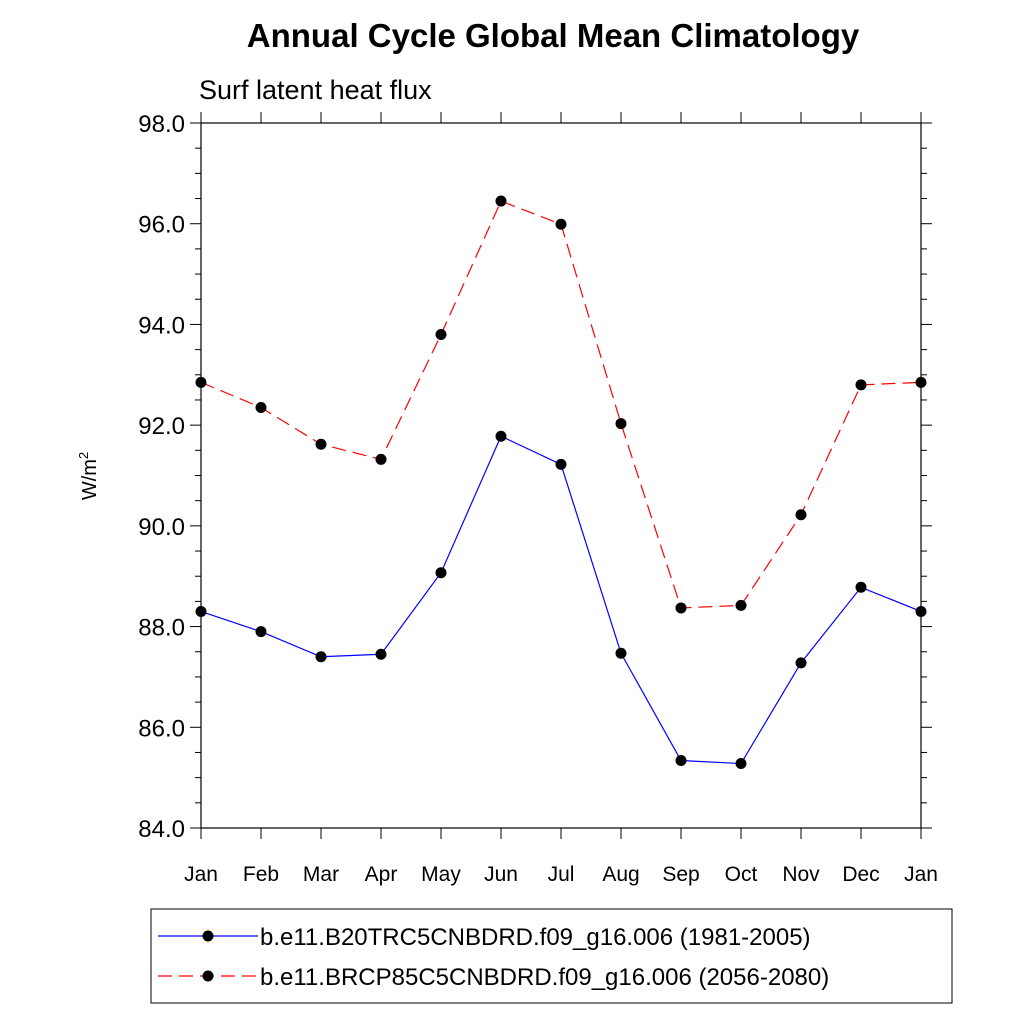 This screenshot has height=1024, width=1024. What do you see at coordinates (680, 874) in the screenshot?
I see `x-tick-label: Sep` at bounding box center [680, 874].